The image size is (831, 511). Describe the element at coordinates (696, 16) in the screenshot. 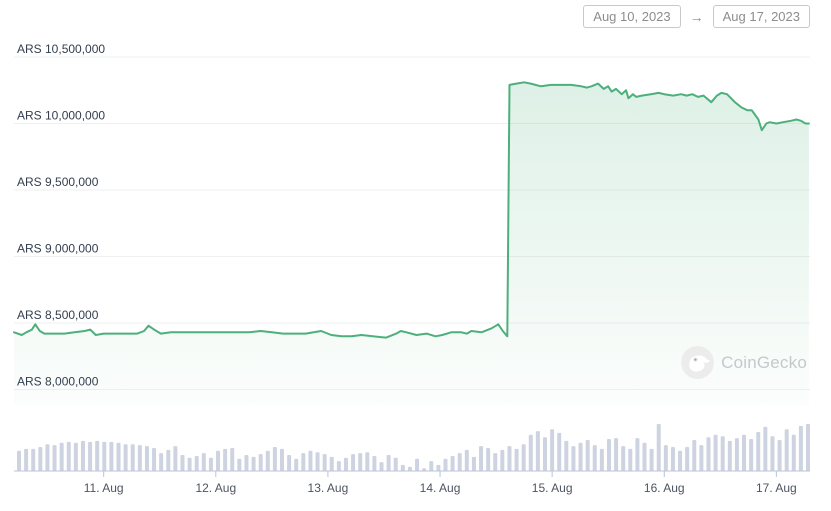

I see `arrow-right-icon: →` at that location.